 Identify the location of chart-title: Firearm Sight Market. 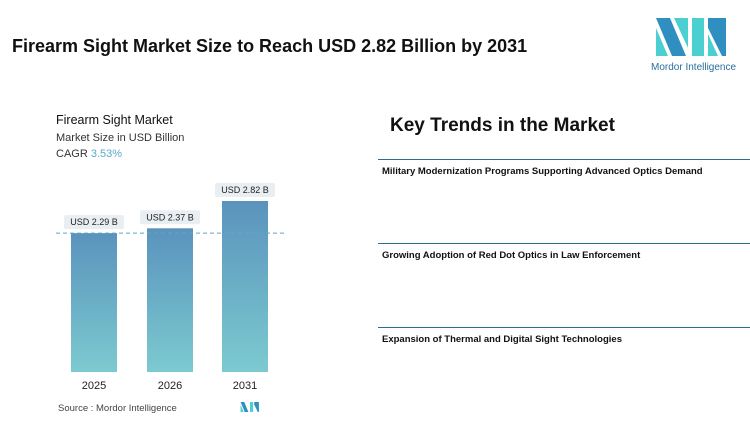
(114, 120).